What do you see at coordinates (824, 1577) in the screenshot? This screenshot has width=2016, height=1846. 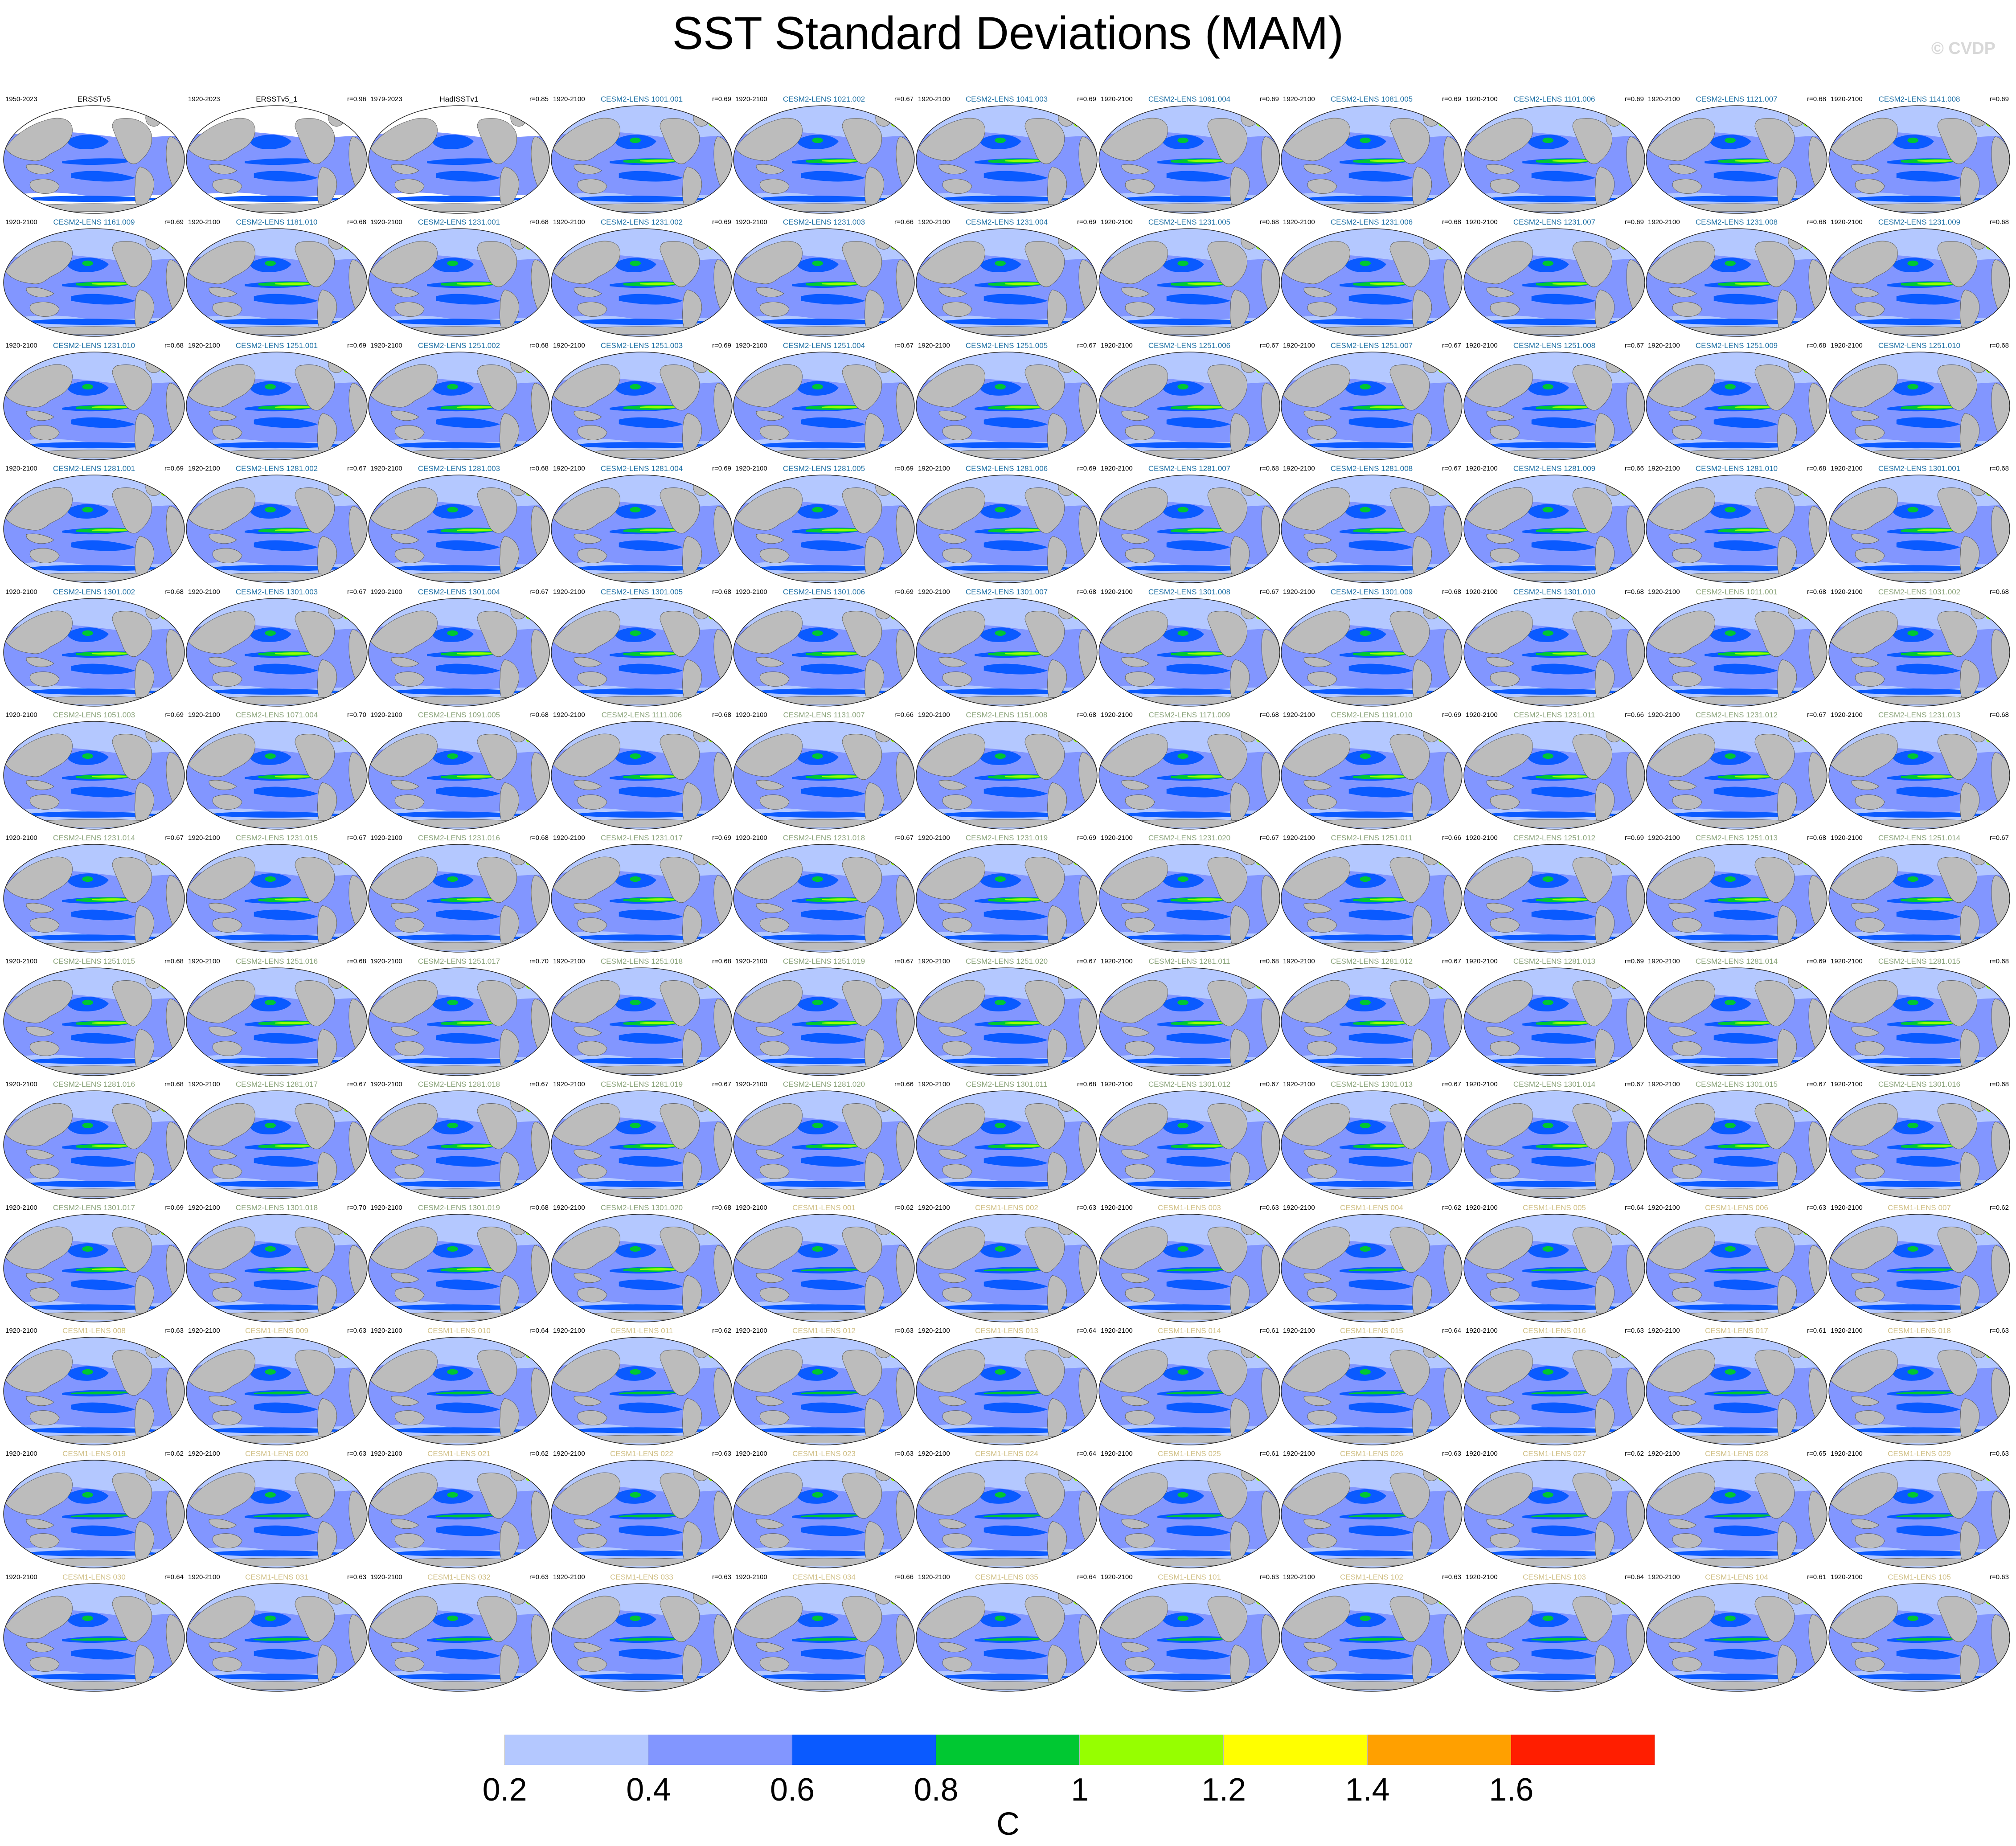 I see `panel-dataset-name: CESM1-LENS 034` at bounding box center [824, 1577].